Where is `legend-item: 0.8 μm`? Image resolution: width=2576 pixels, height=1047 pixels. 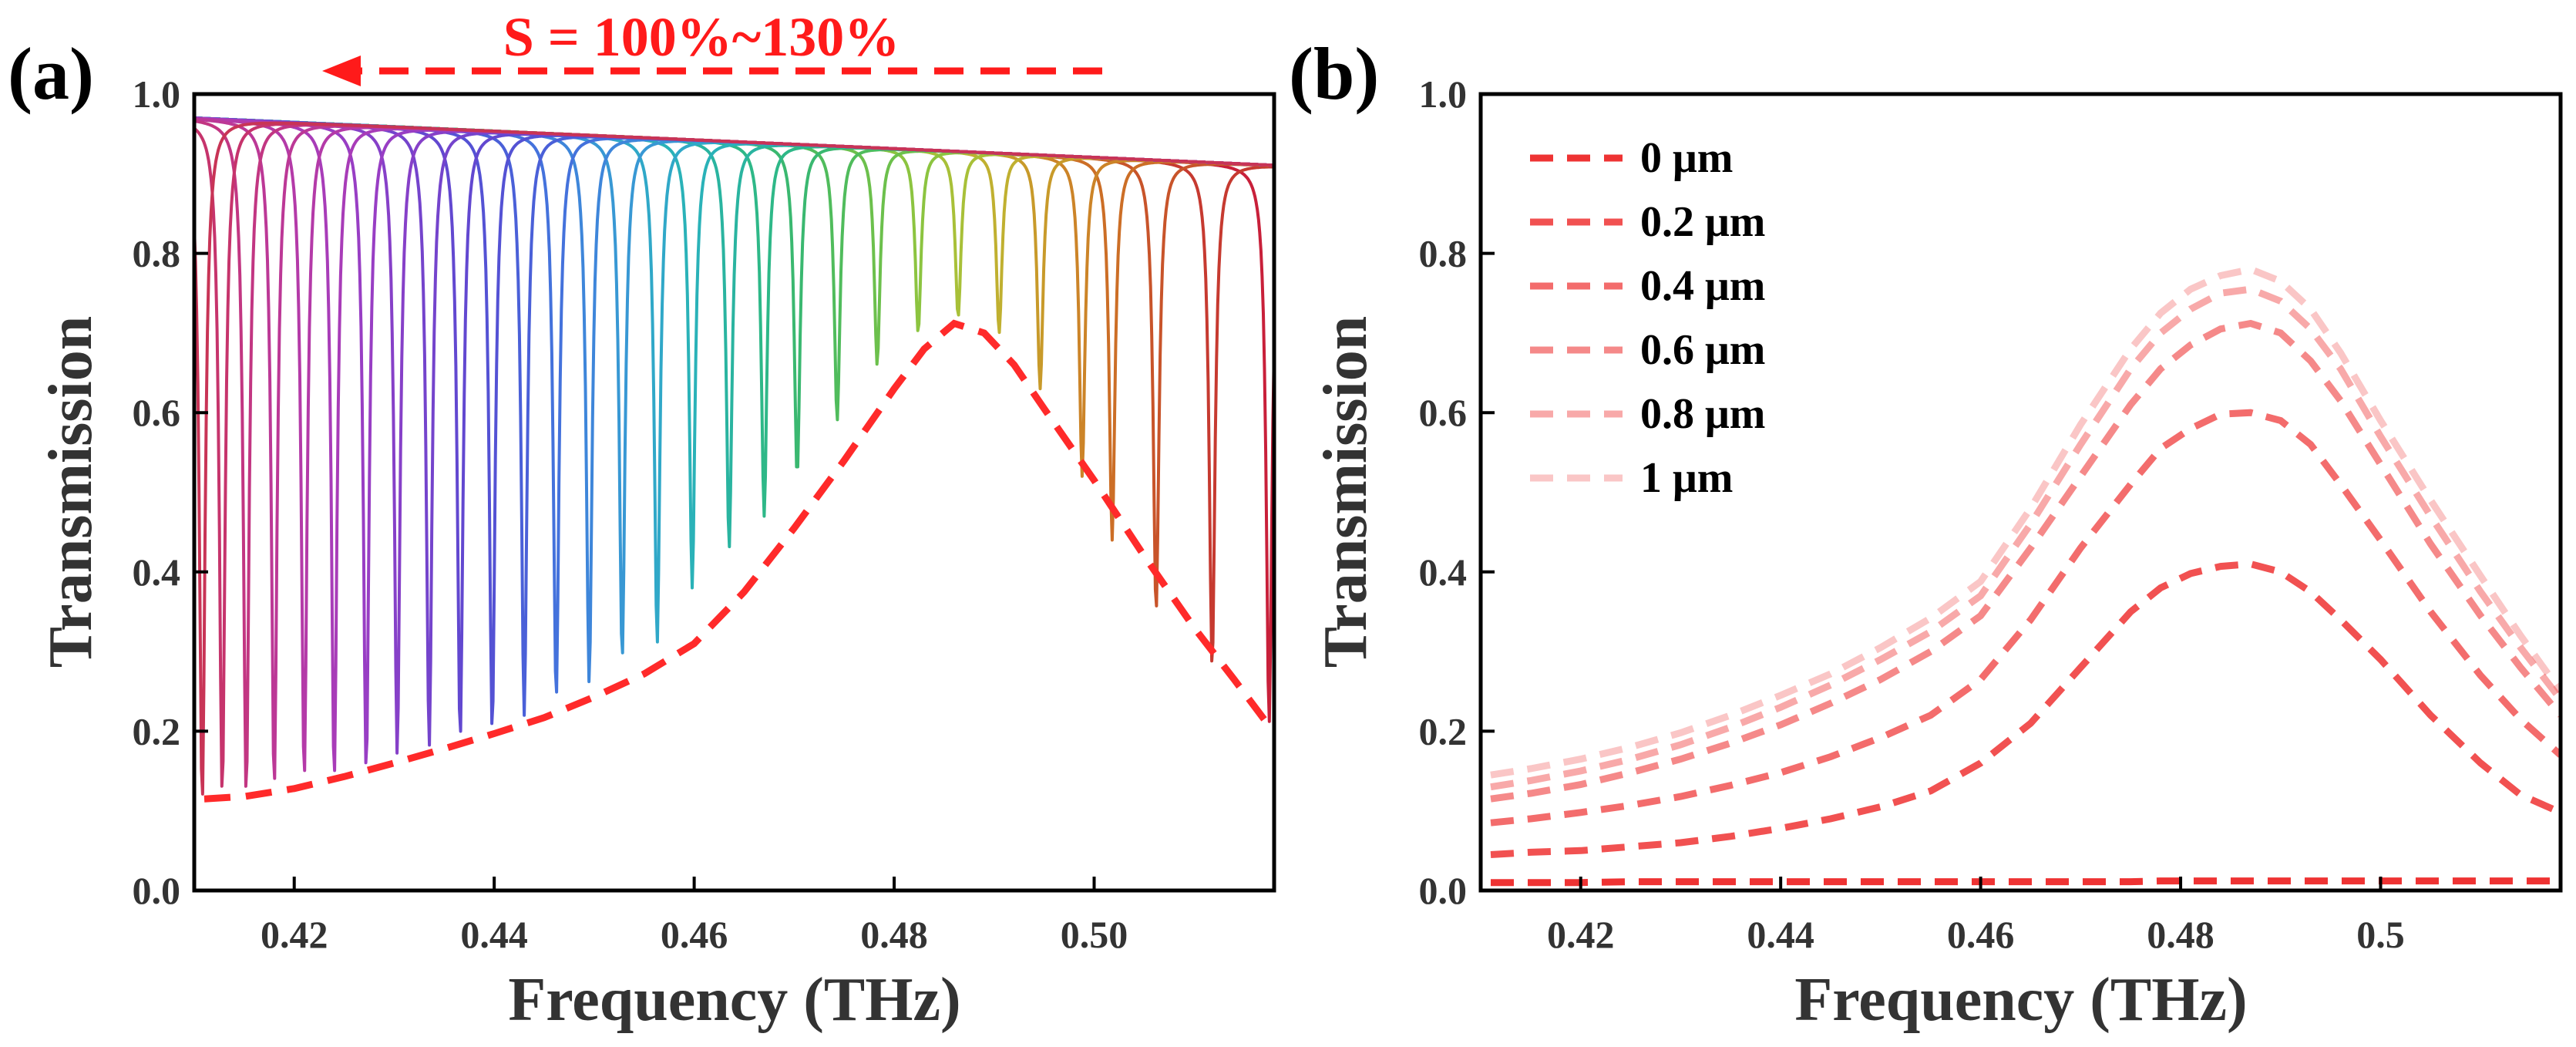 legend-item: 0.8 μm is located at coordinates (1647, 414).